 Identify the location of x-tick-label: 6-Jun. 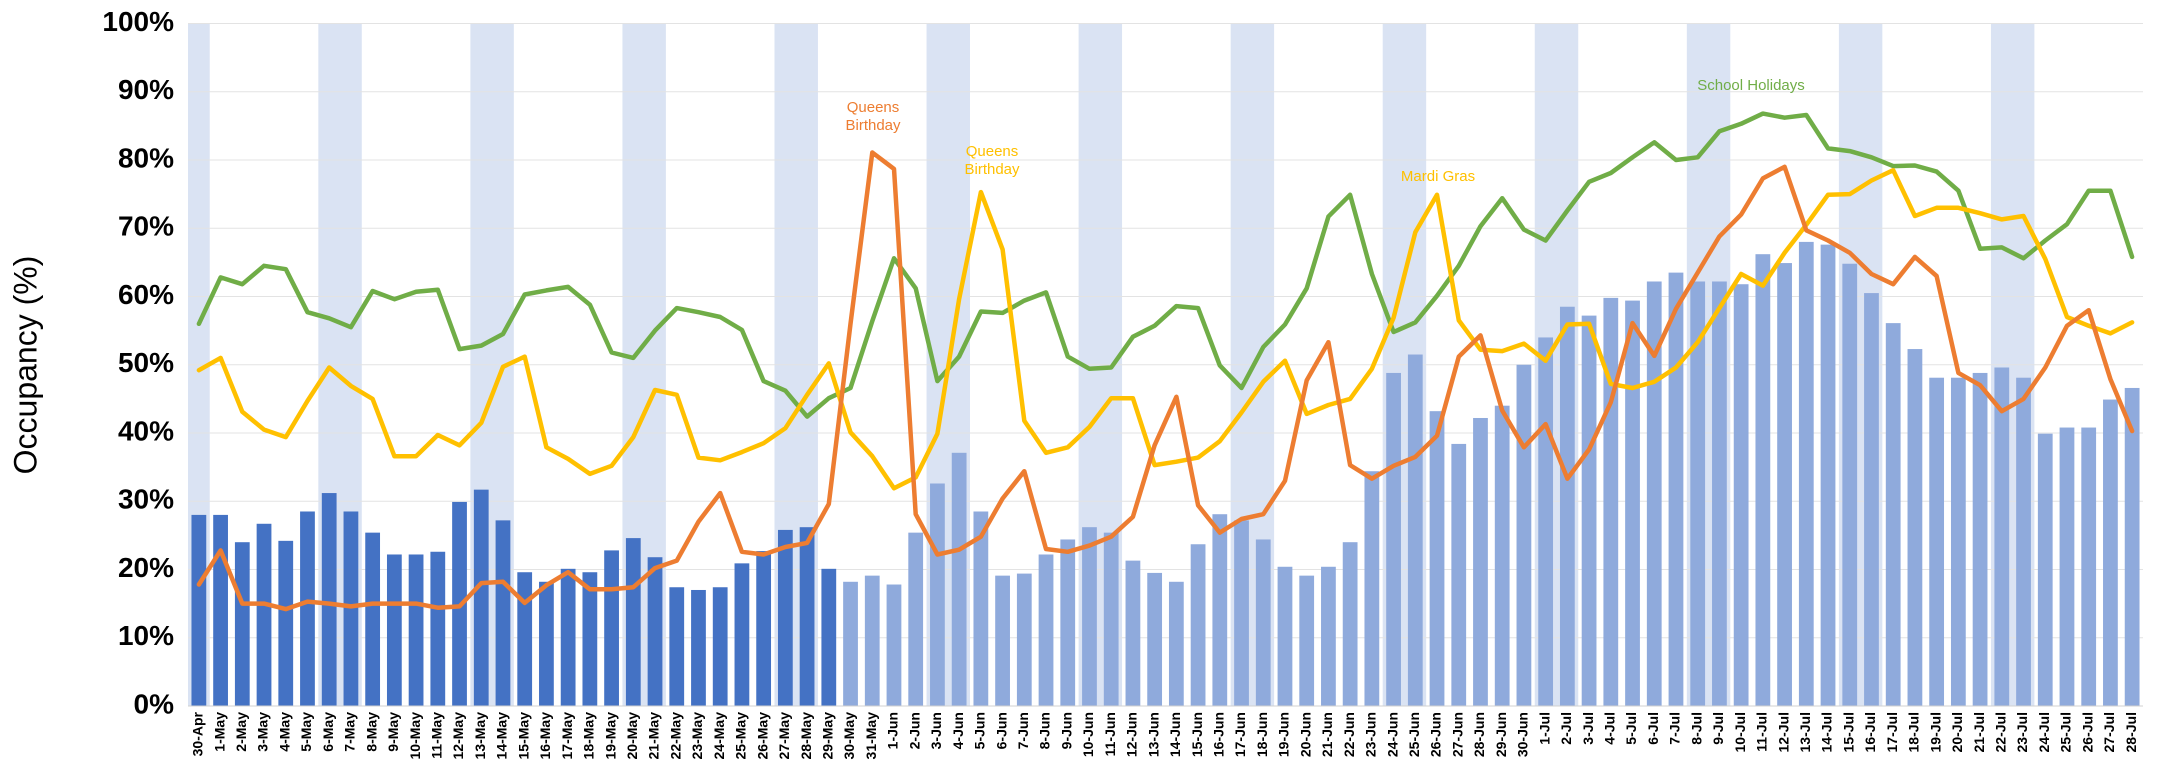
(1001, 730).